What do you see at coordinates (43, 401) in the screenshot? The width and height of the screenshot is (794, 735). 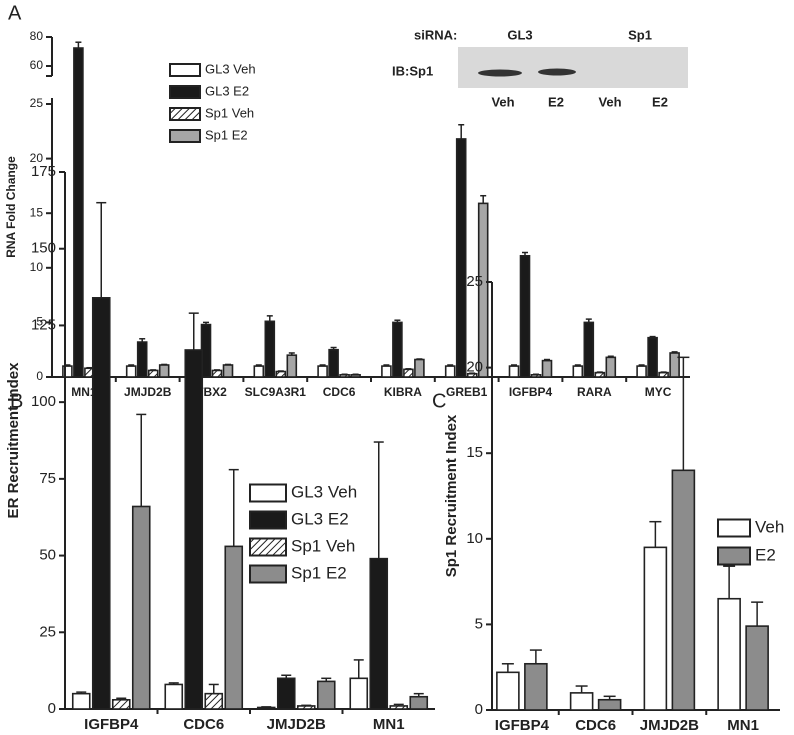 I see `y-tick-label: 100` at bounding box center [43, 401].